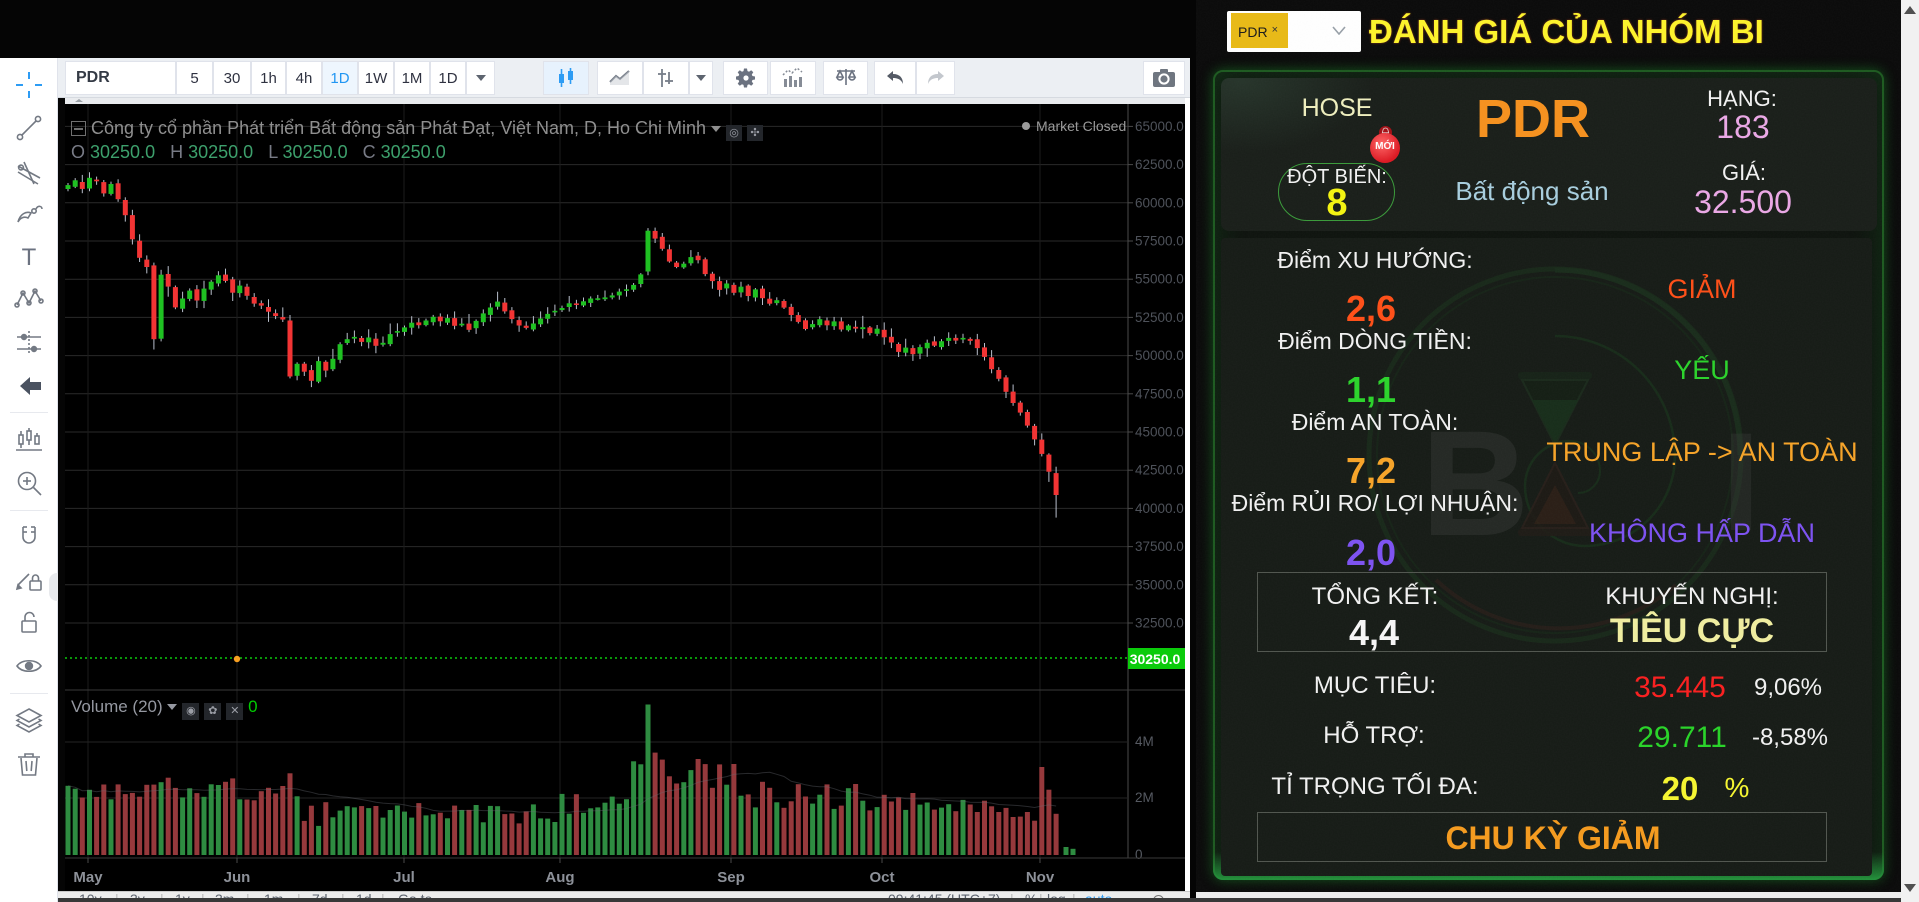 This screenshot has height=902, width=1919. What do you see at coordinates (1159, 470) in the screenshot?
I see `svg-text: 42500.0` at bounding box center [1159, 470].